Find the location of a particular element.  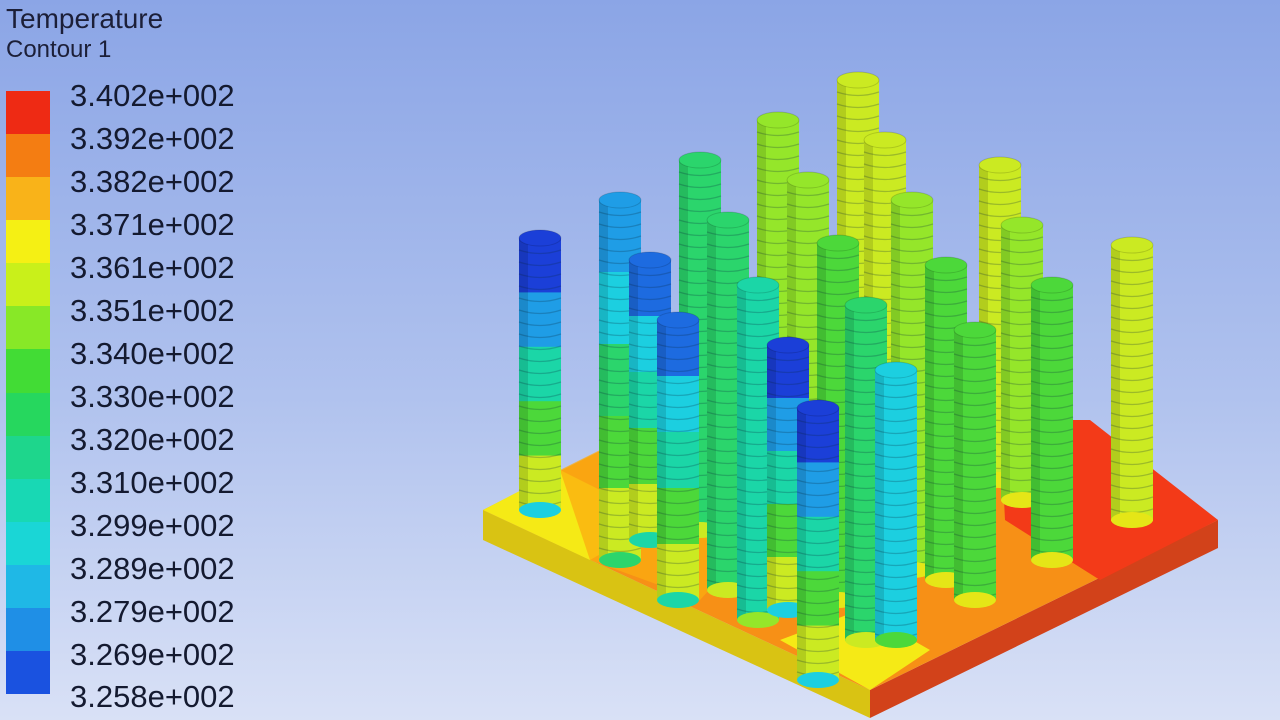

tick-label: 3.258e+002 is located at coordinates (152, 696).